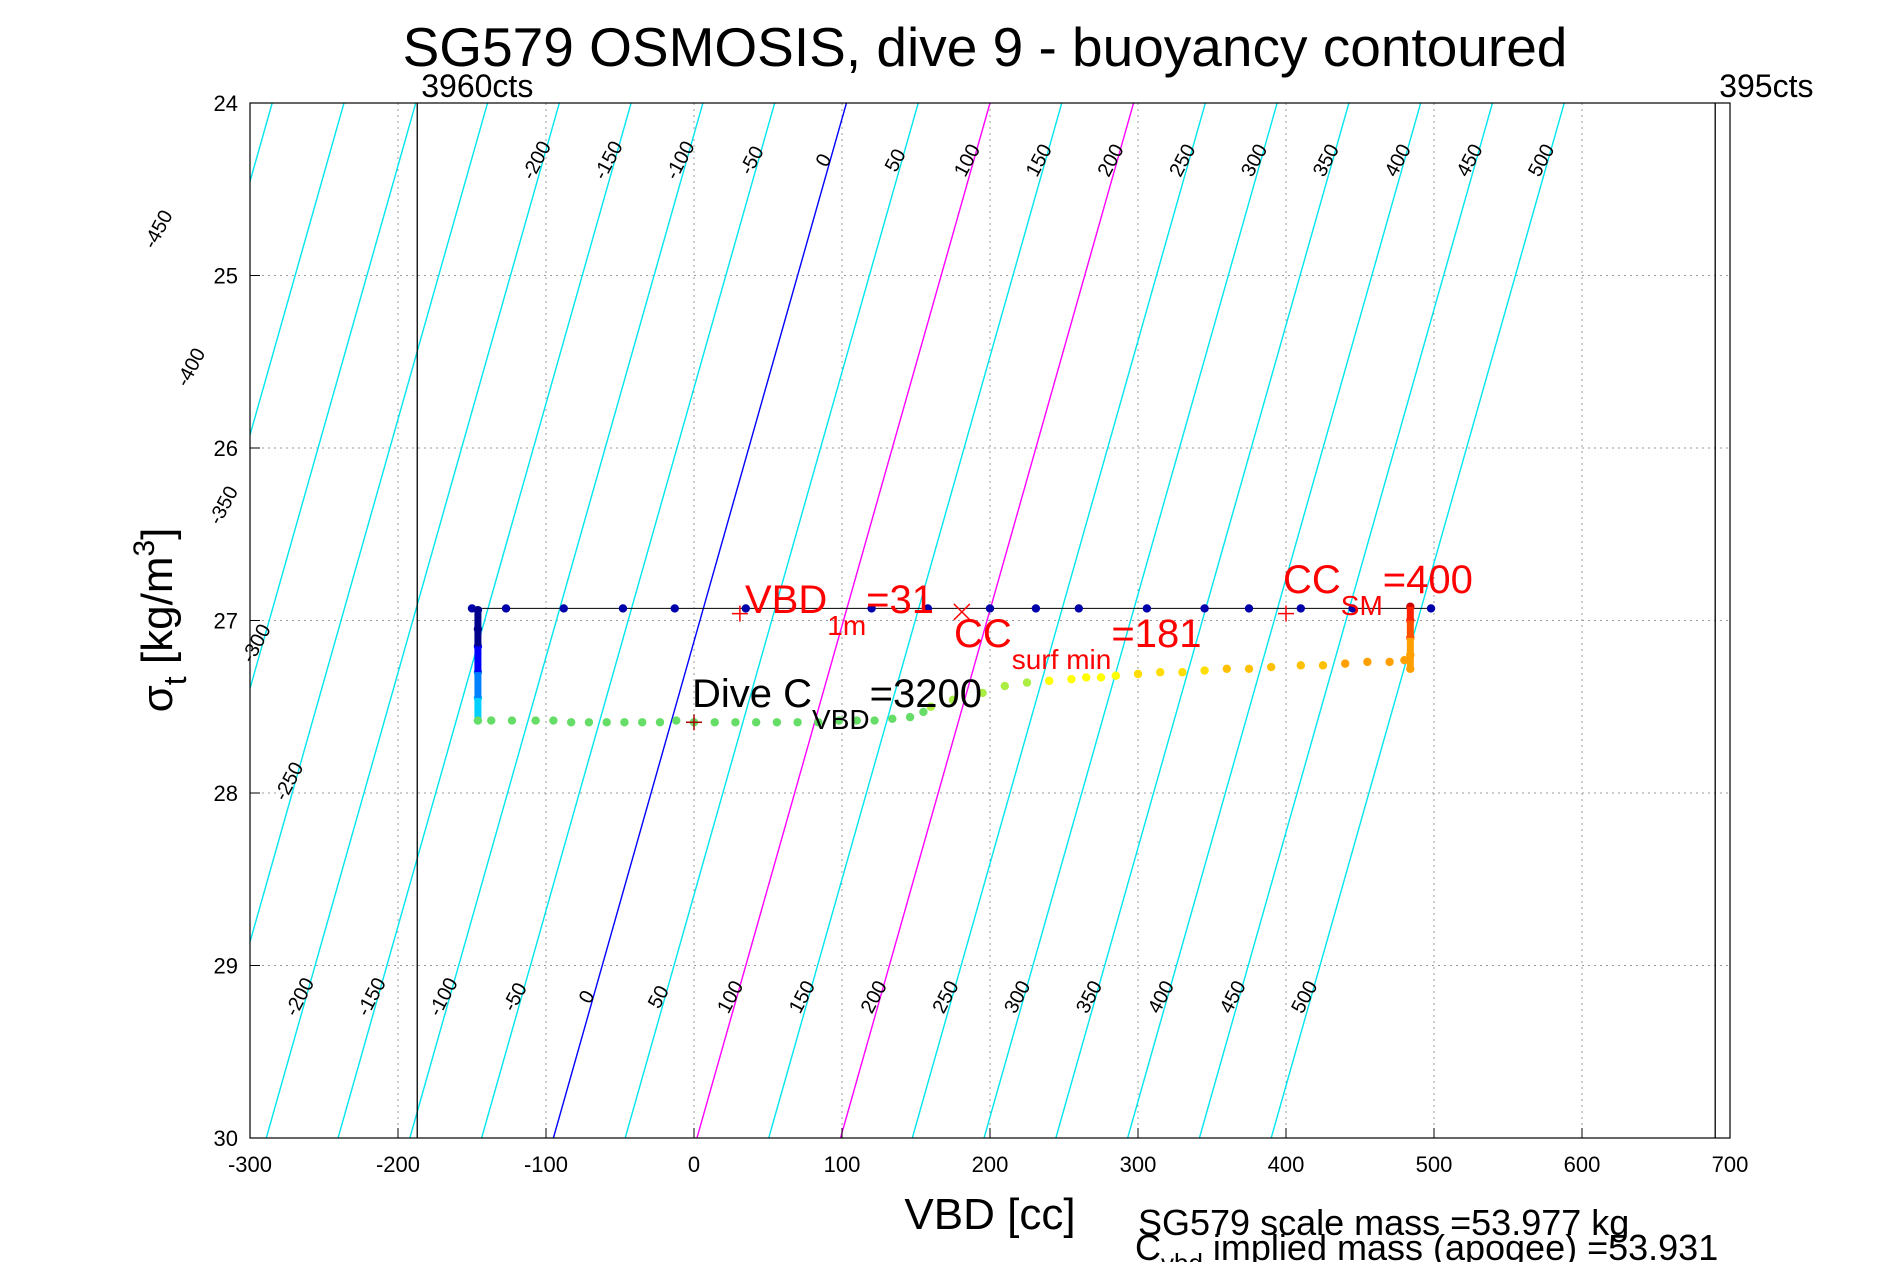 Image resolution: width=1891 pixels, height=1262 pixels. I want to click on vbd-1m-value: =31, so click(900, 600).